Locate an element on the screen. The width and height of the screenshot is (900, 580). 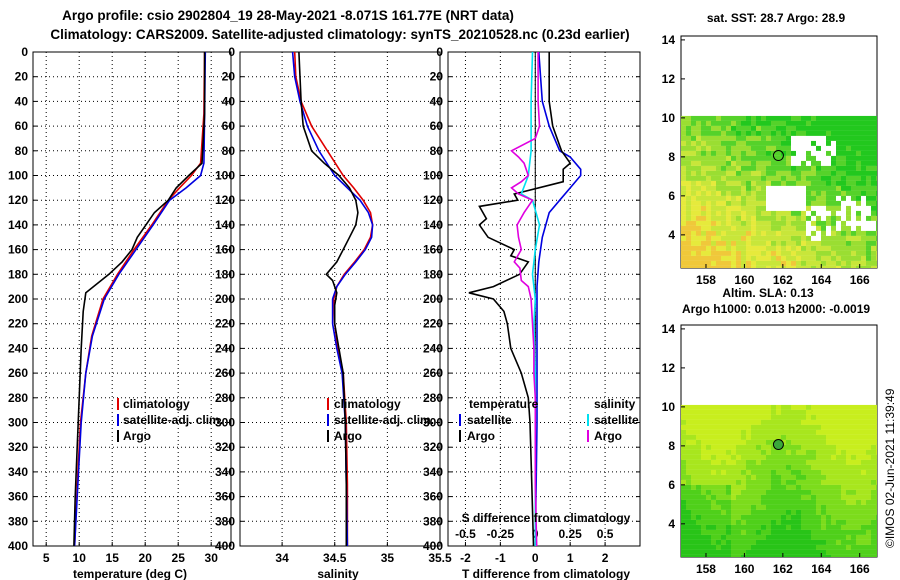
s-diff-tick-label: -0.25 is located at coordinates (501, 534).